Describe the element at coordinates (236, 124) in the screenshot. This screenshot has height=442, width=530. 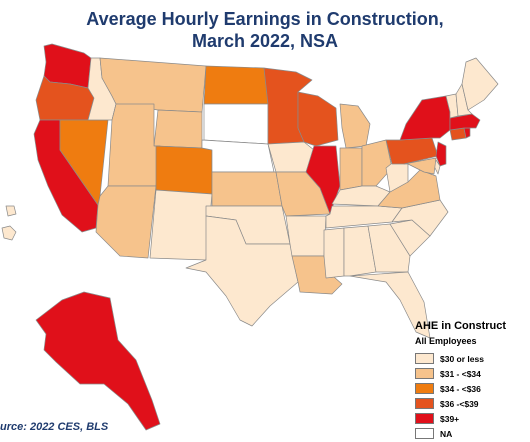
I see `state-sd` at that location.